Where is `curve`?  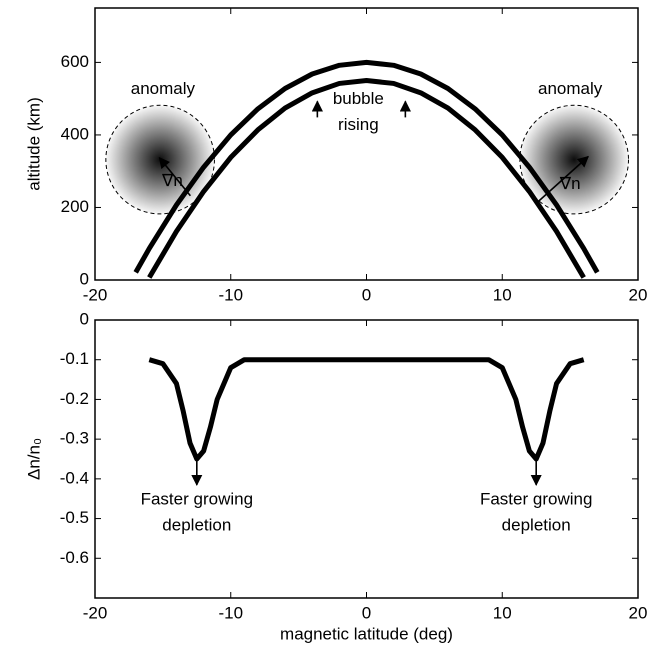
curve is located at coordinates (366, 409).